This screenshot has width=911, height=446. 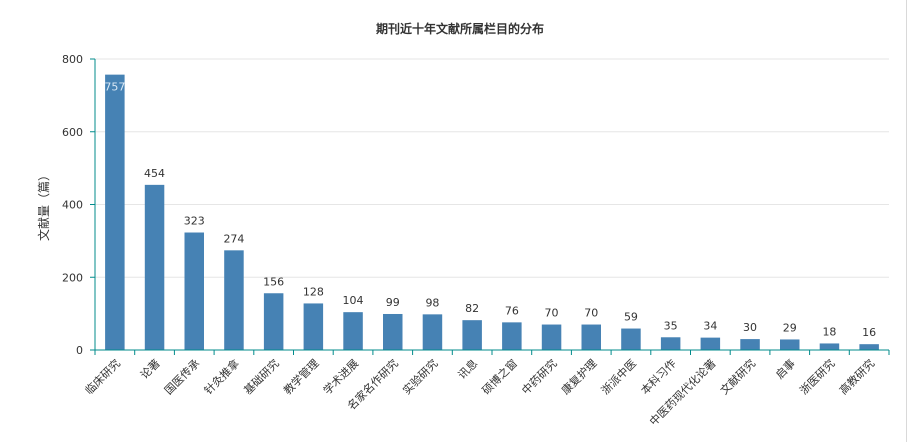 I want to click on data-label: 82, so click(x=472, y=308).